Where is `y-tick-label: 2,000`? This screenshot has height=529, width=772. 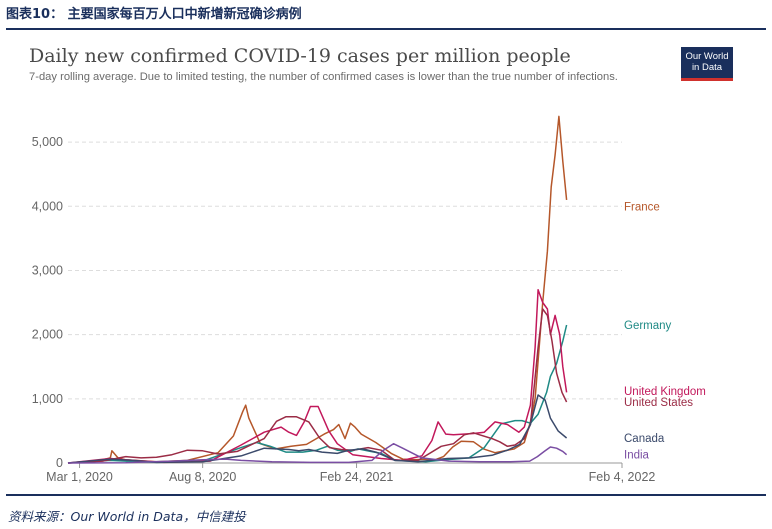
y-tick-label: 2,000 is located at coordinates (47, 335).